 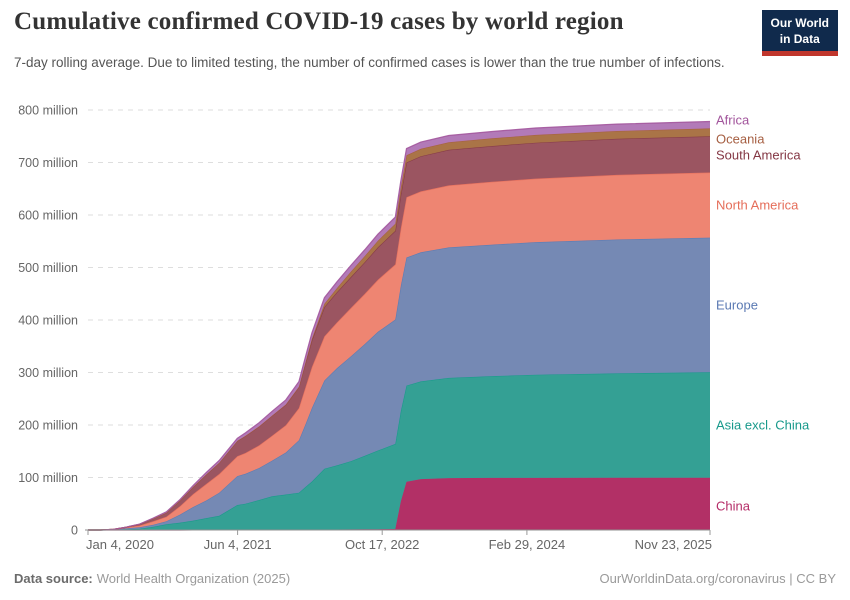 What do you see at coordinates (740, 139) in the screenshot?
I see `legend-label-oceania: Oceania` at bounding box center [740, 139].